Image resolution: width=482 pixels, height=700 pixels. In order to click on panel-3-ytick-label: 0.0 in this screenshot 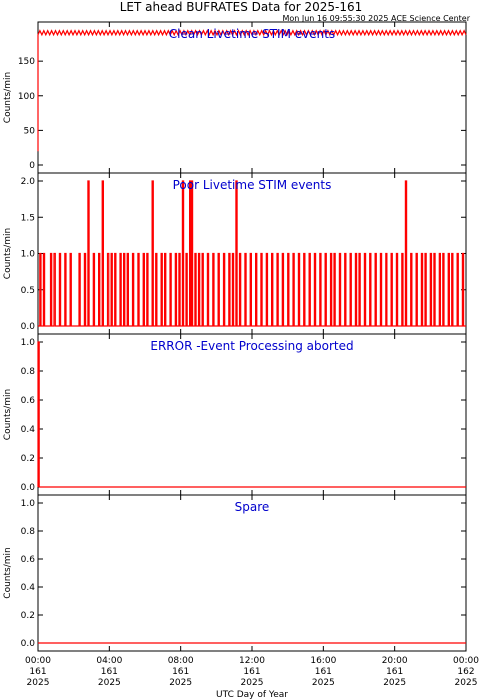, I will do `click(28, 488)`.